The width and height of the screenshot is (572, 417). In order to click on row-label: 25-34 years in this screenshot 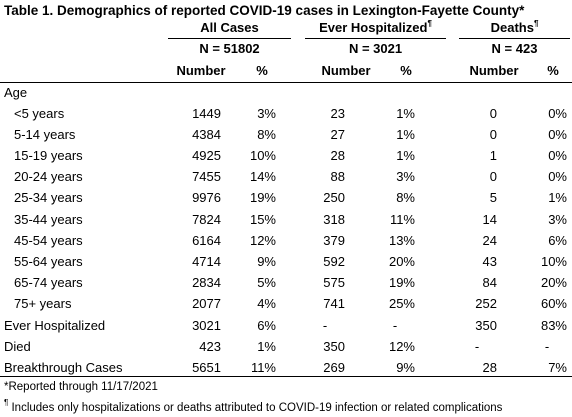, I will do `click(48, 198)`.